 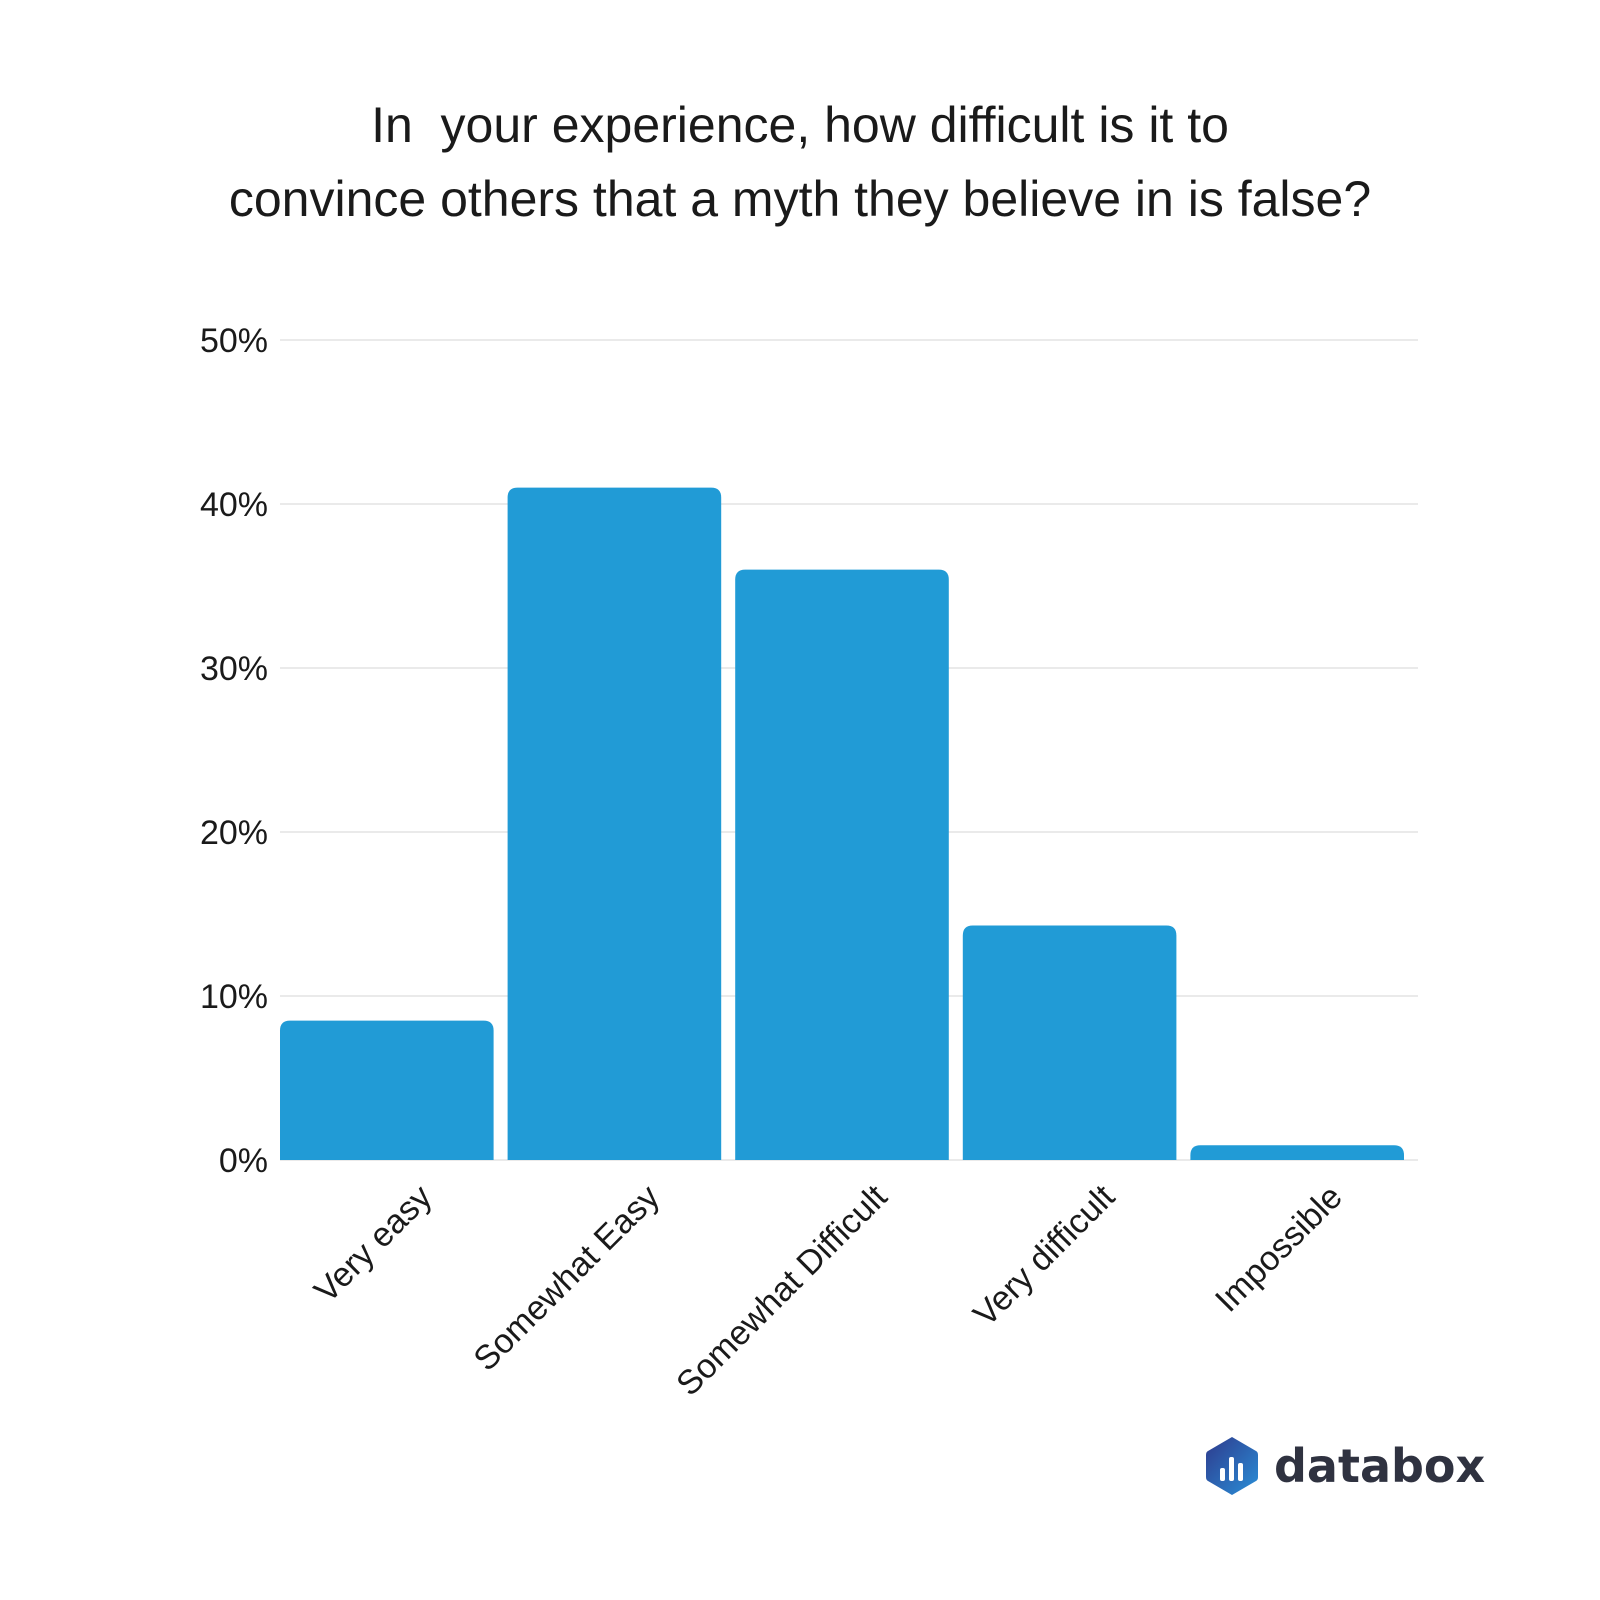 I want to click on x-category-label: Somewhat Easy, so click(x=566, y=1278).